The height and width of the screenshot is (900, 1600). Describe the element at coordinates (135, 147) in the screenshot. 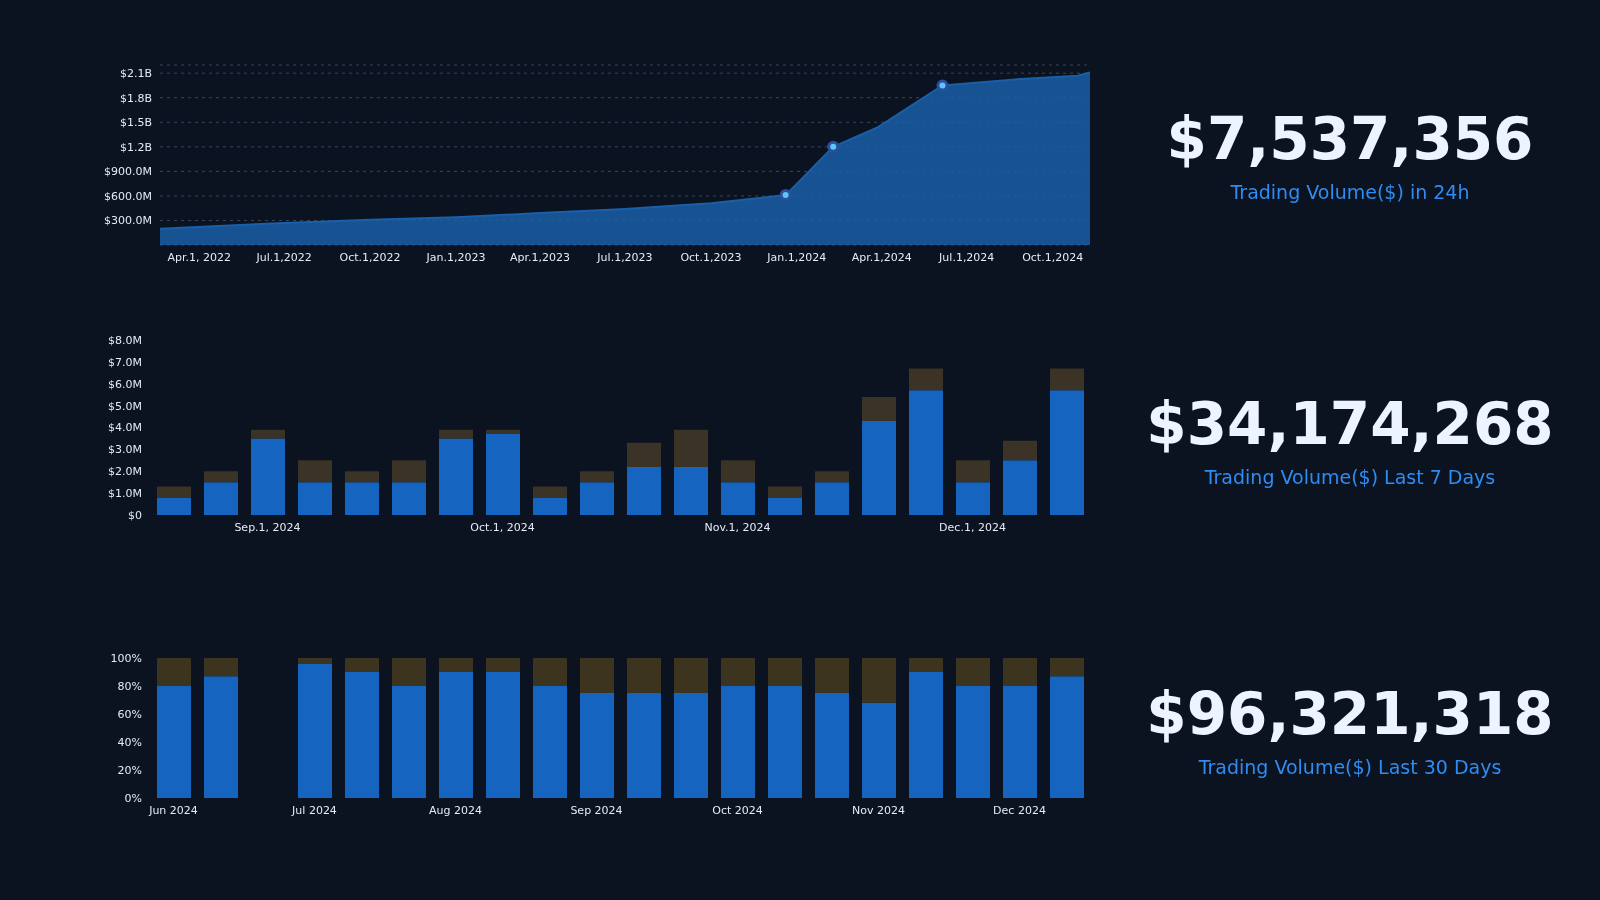

I see `y-tick-label: $1.2B` at that location.